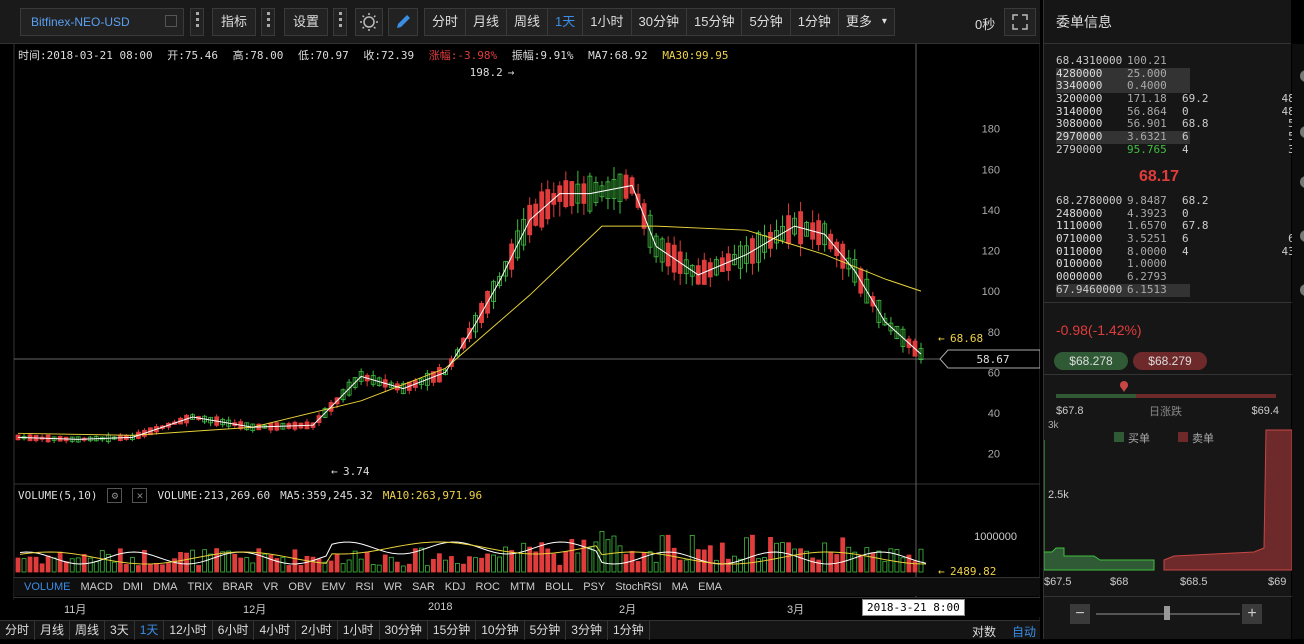  Describe the element at coordinates (546, 630) in the screenshot. I see `period-tab: 5分钟` at that location.